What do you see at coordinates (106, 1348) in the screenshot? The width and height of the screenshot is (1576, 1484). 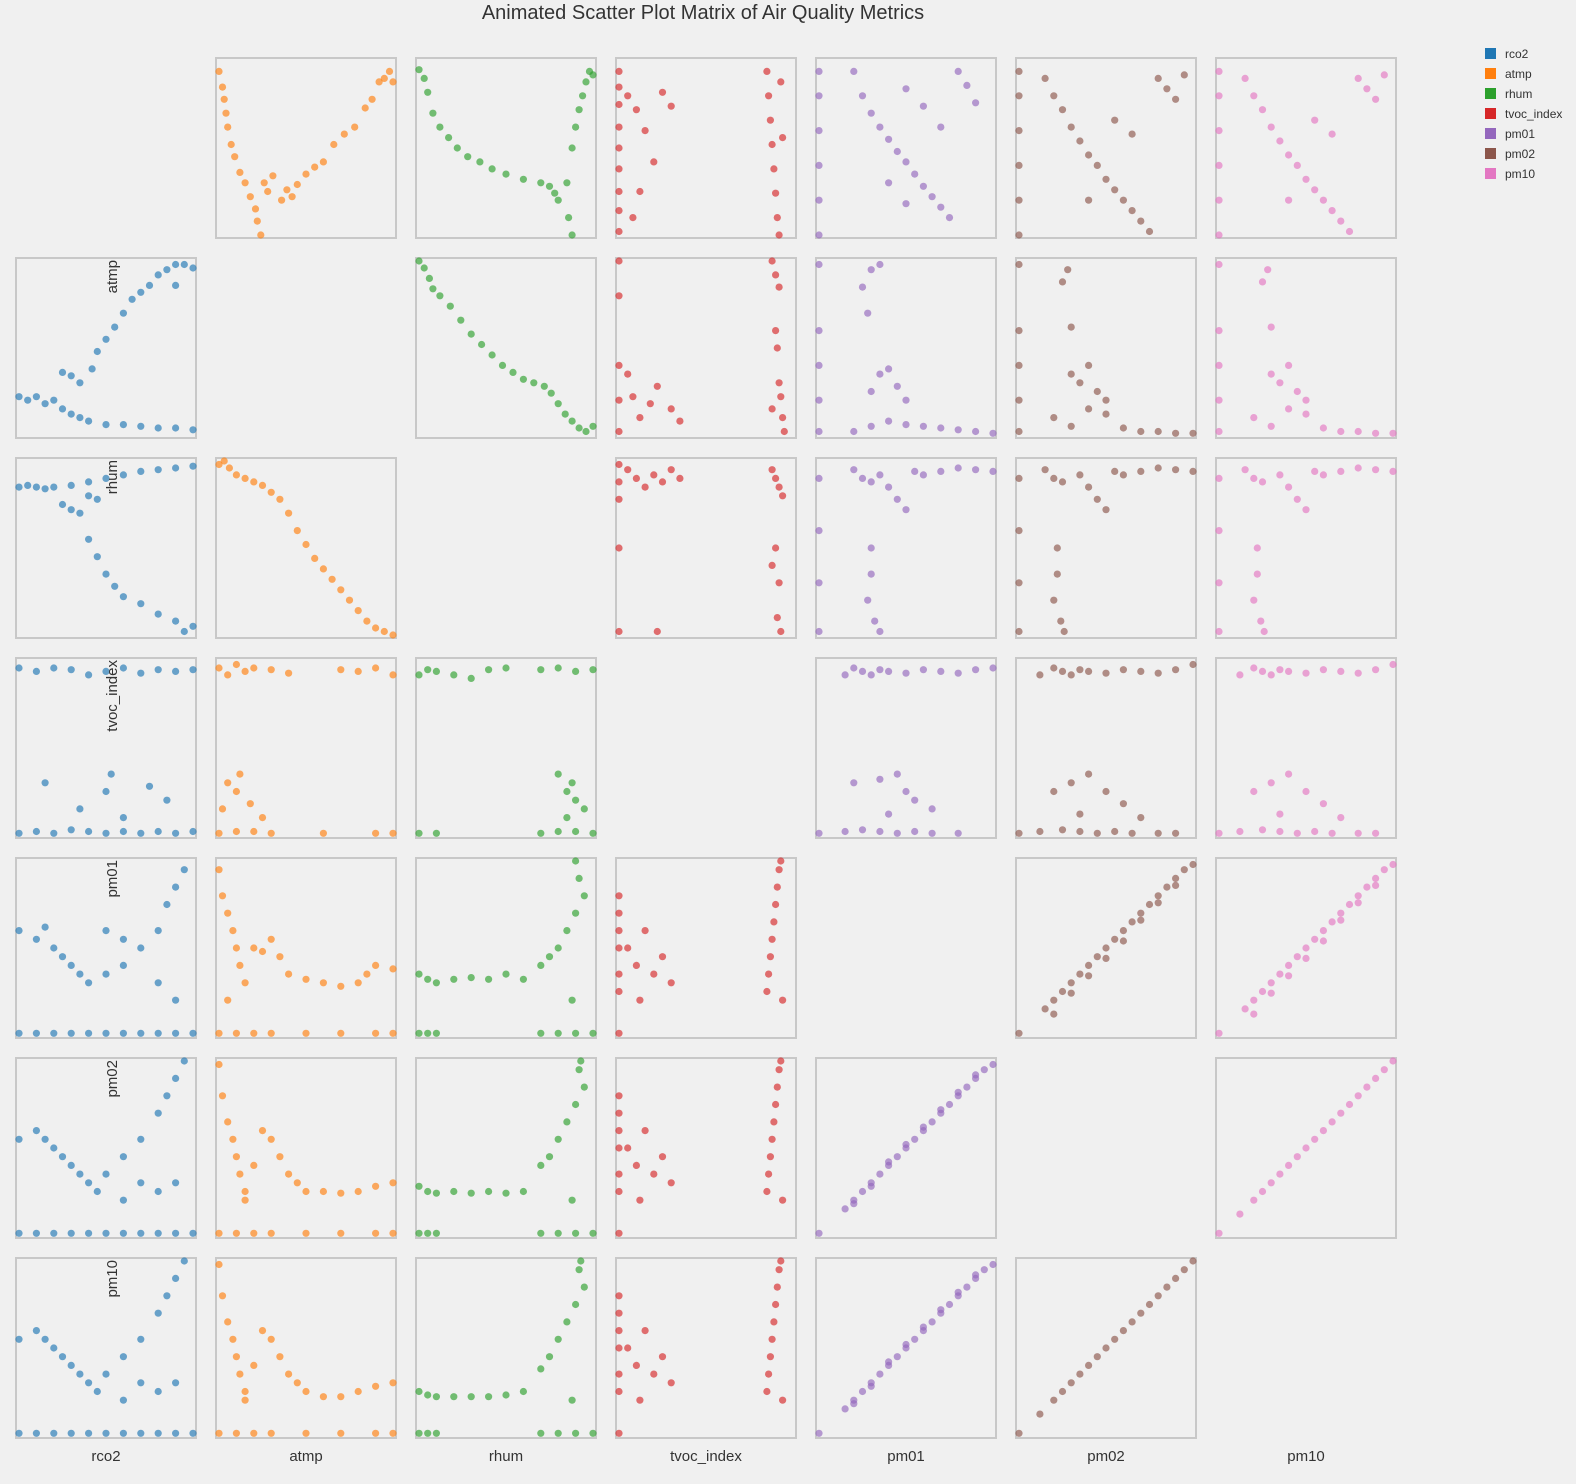 I see `cell-frame-pm10-rco2` at bounding box center [106, 1348].